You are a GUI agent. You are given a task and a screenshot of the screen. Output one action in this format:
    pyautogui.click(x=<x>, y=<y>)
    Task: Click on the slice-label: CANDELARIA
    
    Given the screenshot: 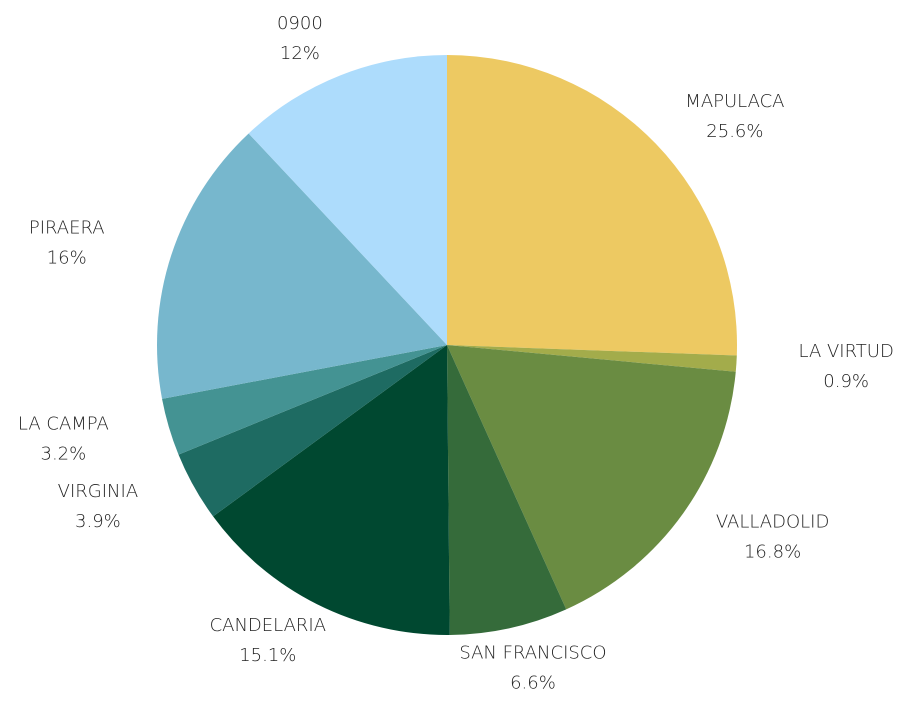 What is the action you would take?
    pyautogui.click(x=268, y=625)
    